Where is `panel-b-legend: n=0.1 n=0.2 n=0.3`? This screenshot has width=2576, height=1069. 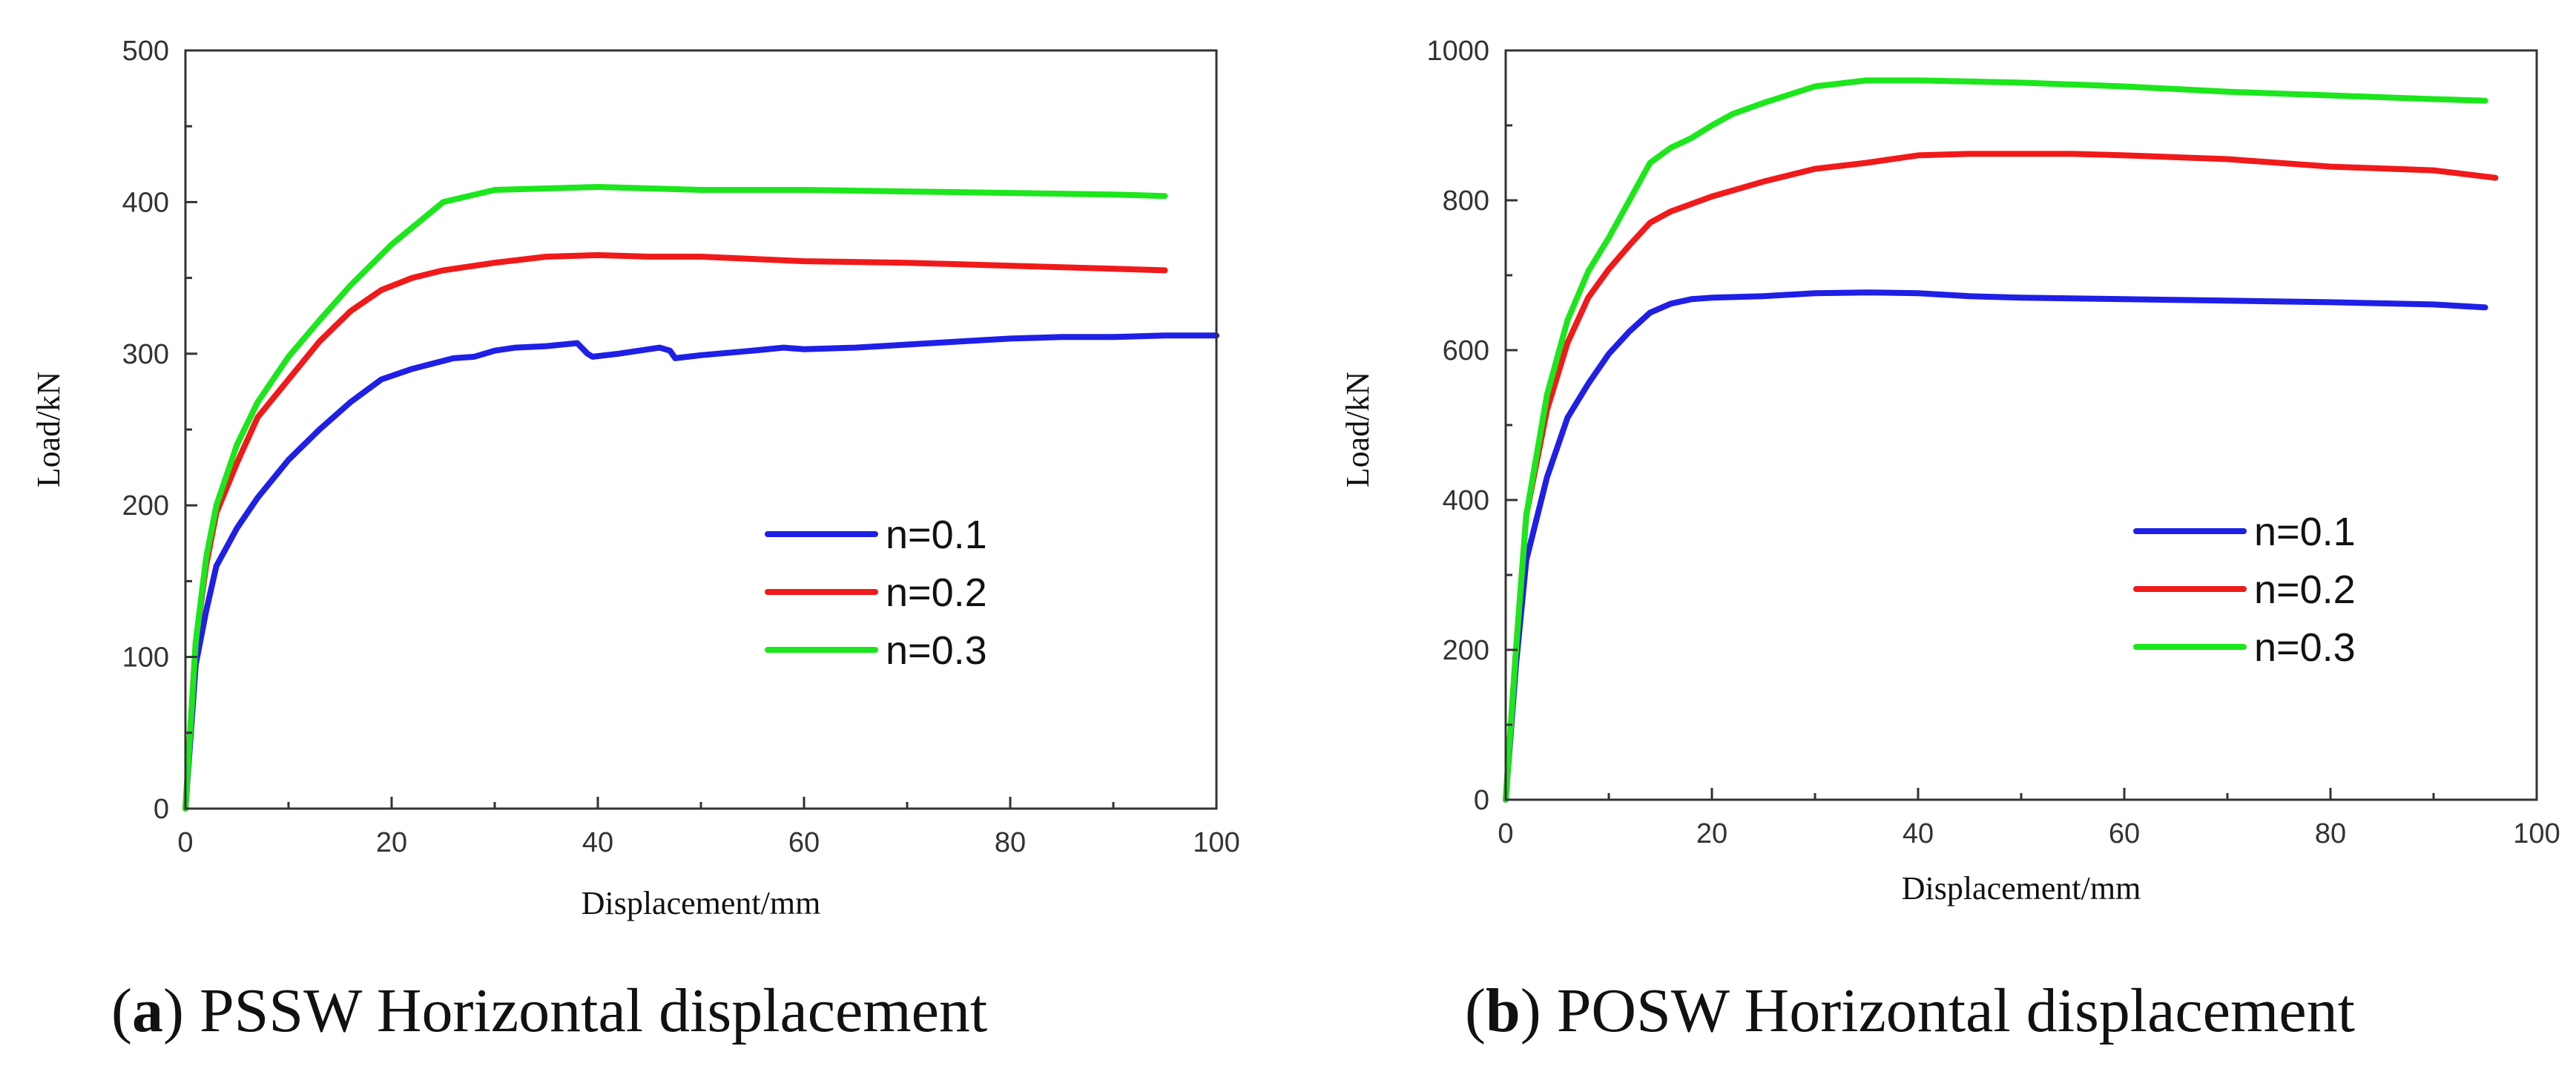 panel-b-legend: n=0.1 n=0.2 n=0.3 is located at coordinates (2245, 590).